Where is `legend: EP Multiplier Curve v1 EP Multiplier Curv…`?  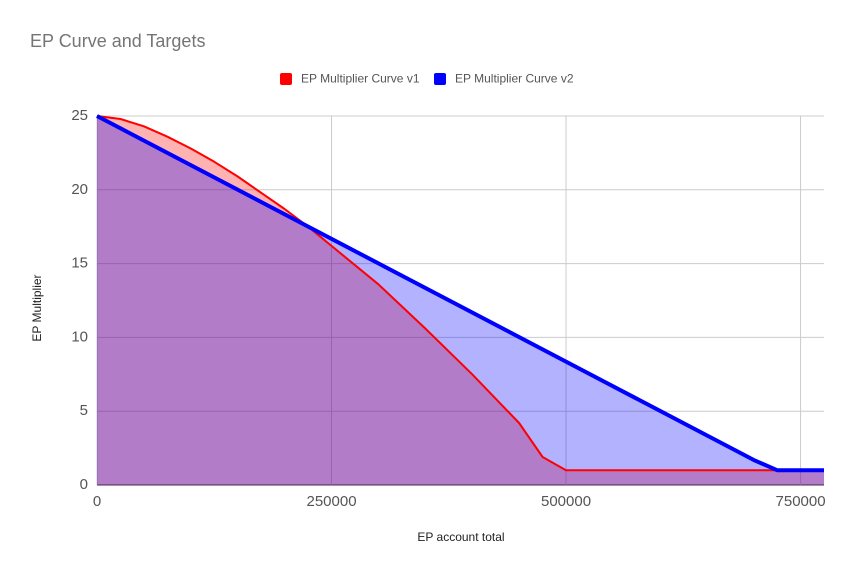 legend: EP Multiplier Curve v1 EP Multiplier Curv… is located at coordinates (427, 79).